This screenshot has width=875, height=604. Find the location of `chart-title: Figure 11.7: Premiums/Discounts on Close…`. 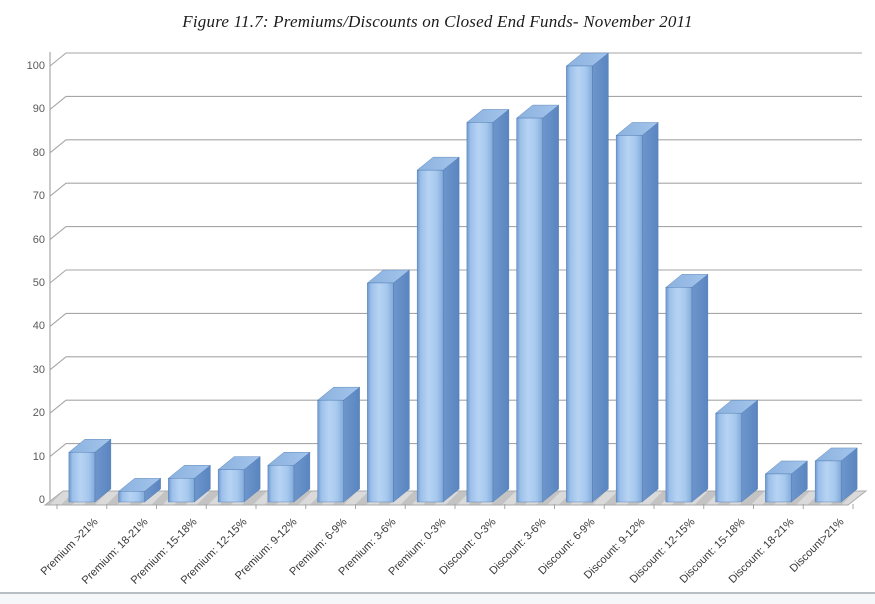

chart-title: Figure 11.7: Premiums/Discounts on Close… is located at coordinates (437, 21).